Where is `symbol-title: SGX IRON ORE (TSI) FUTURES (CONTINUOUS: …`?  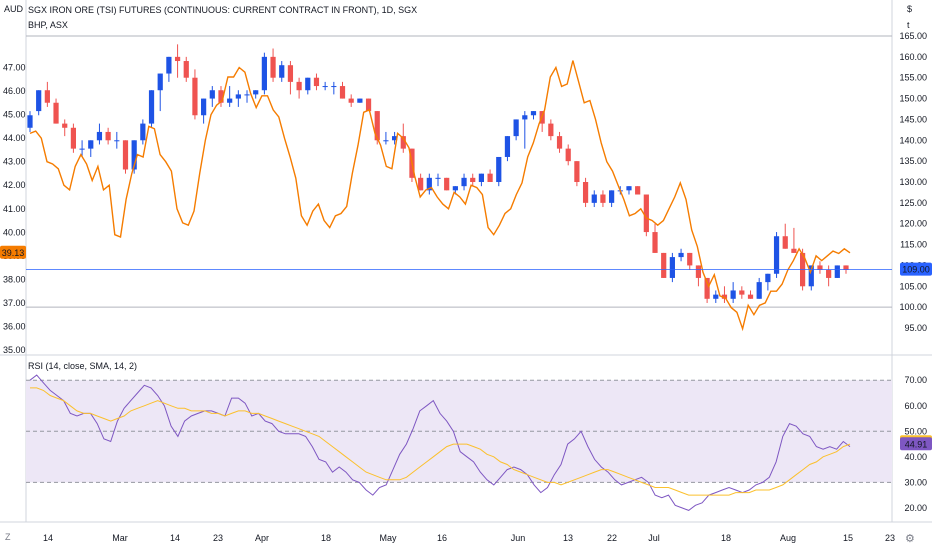 symbol-title: SGX IRON ORE (TSI) FUTURES (CONTINUOUS: … is located at coordinates (223, 10).